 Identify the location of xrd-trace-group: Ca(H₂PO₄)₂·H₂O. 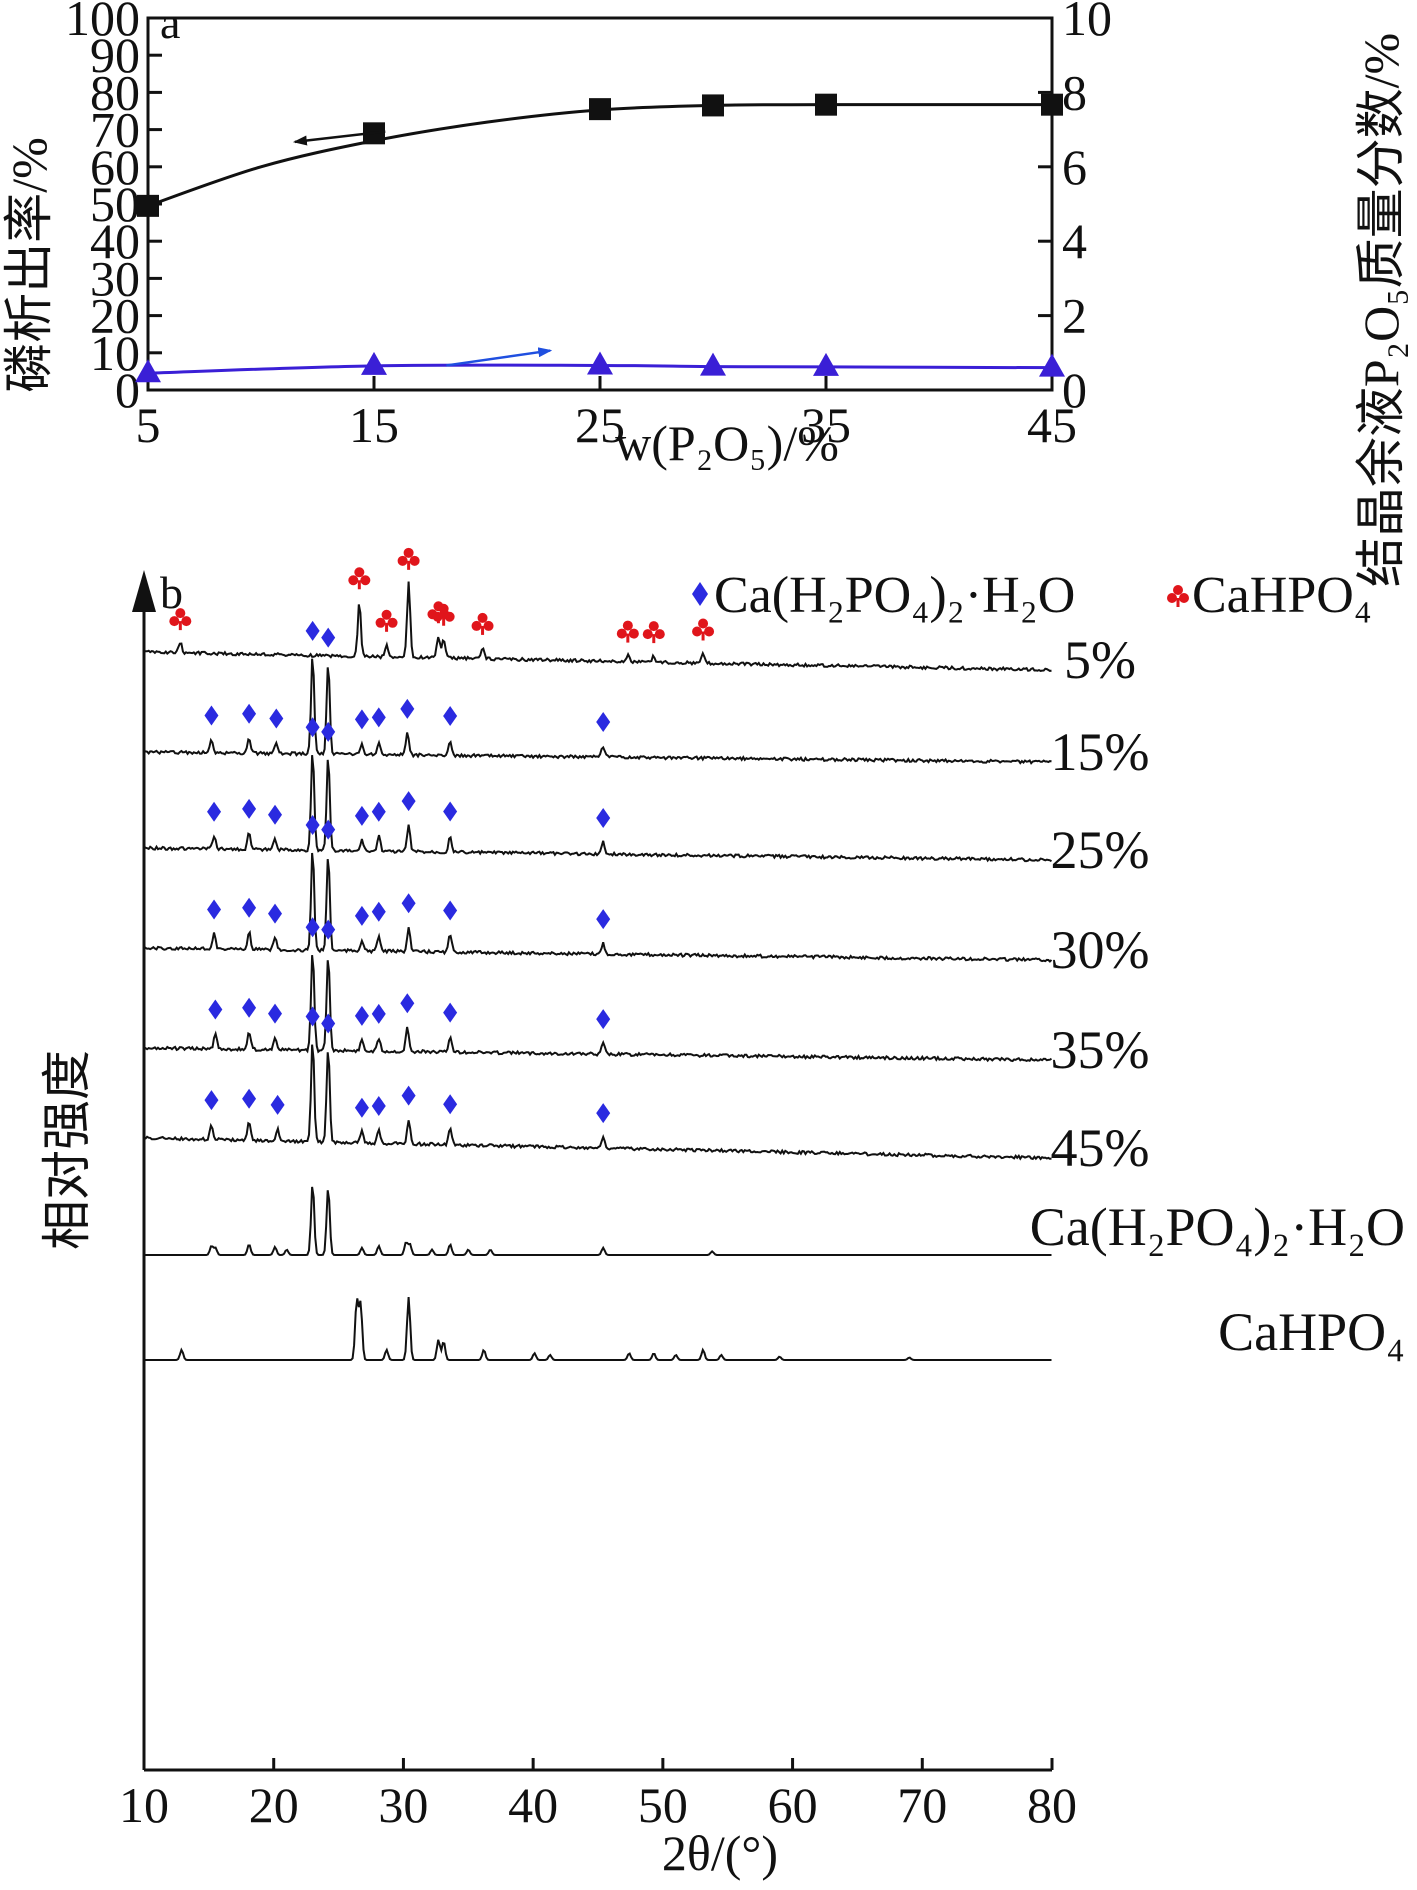
(774, 1221).